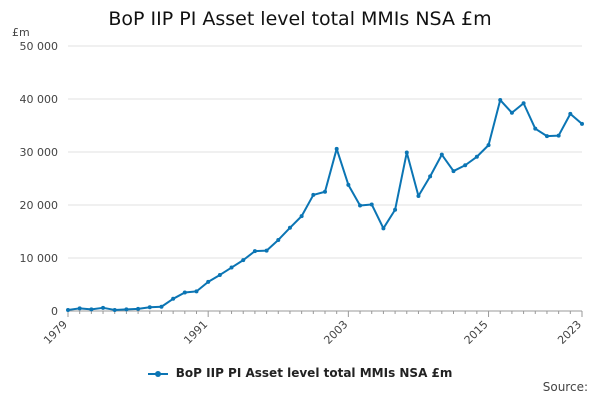 The width and height of the screenshot is (600, 400). Describe the element at coordinates (39, 205) in the screenshot. I see `y-tick-label: 20 000` at that location.